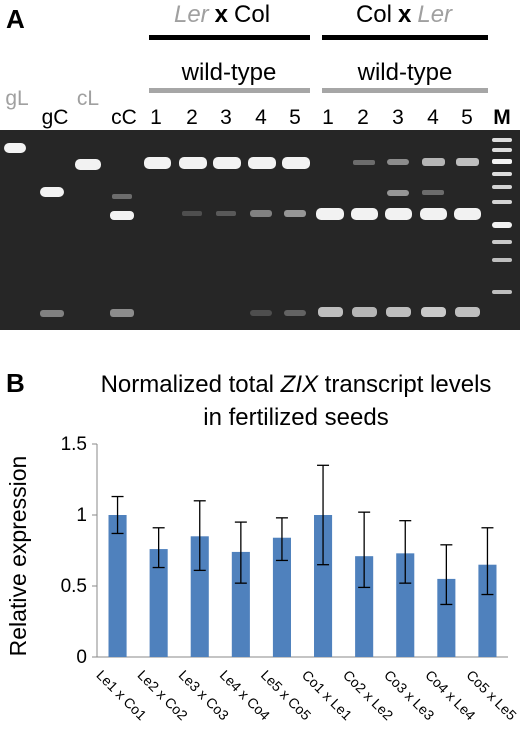  I want to click on y-axis-label: Relative expression, so click(18, 556).